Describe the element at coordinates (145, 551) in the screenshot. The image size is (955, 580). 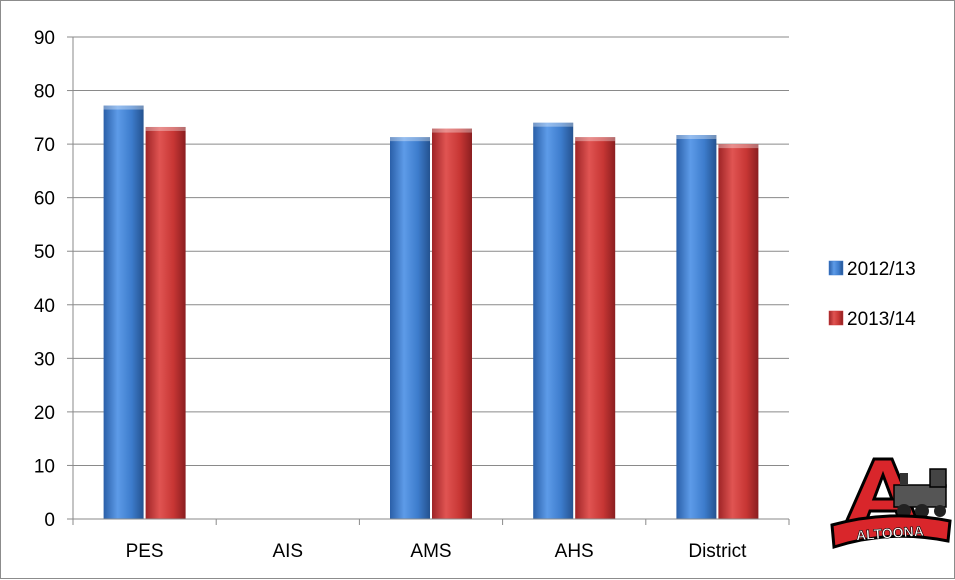
I see `x-tick-label: PES` at that location.